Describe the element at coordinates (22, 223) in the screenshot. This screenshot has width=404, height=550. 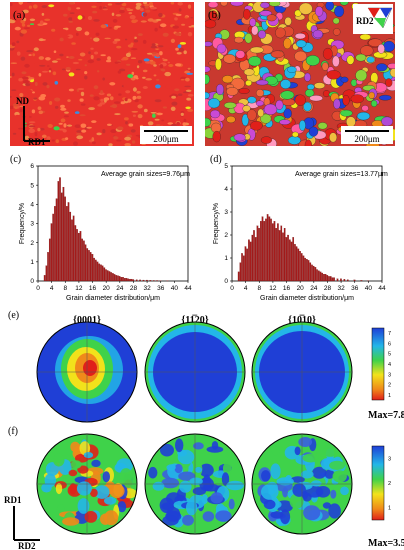
I see `y-axis-label: Frequency/%` at that location.